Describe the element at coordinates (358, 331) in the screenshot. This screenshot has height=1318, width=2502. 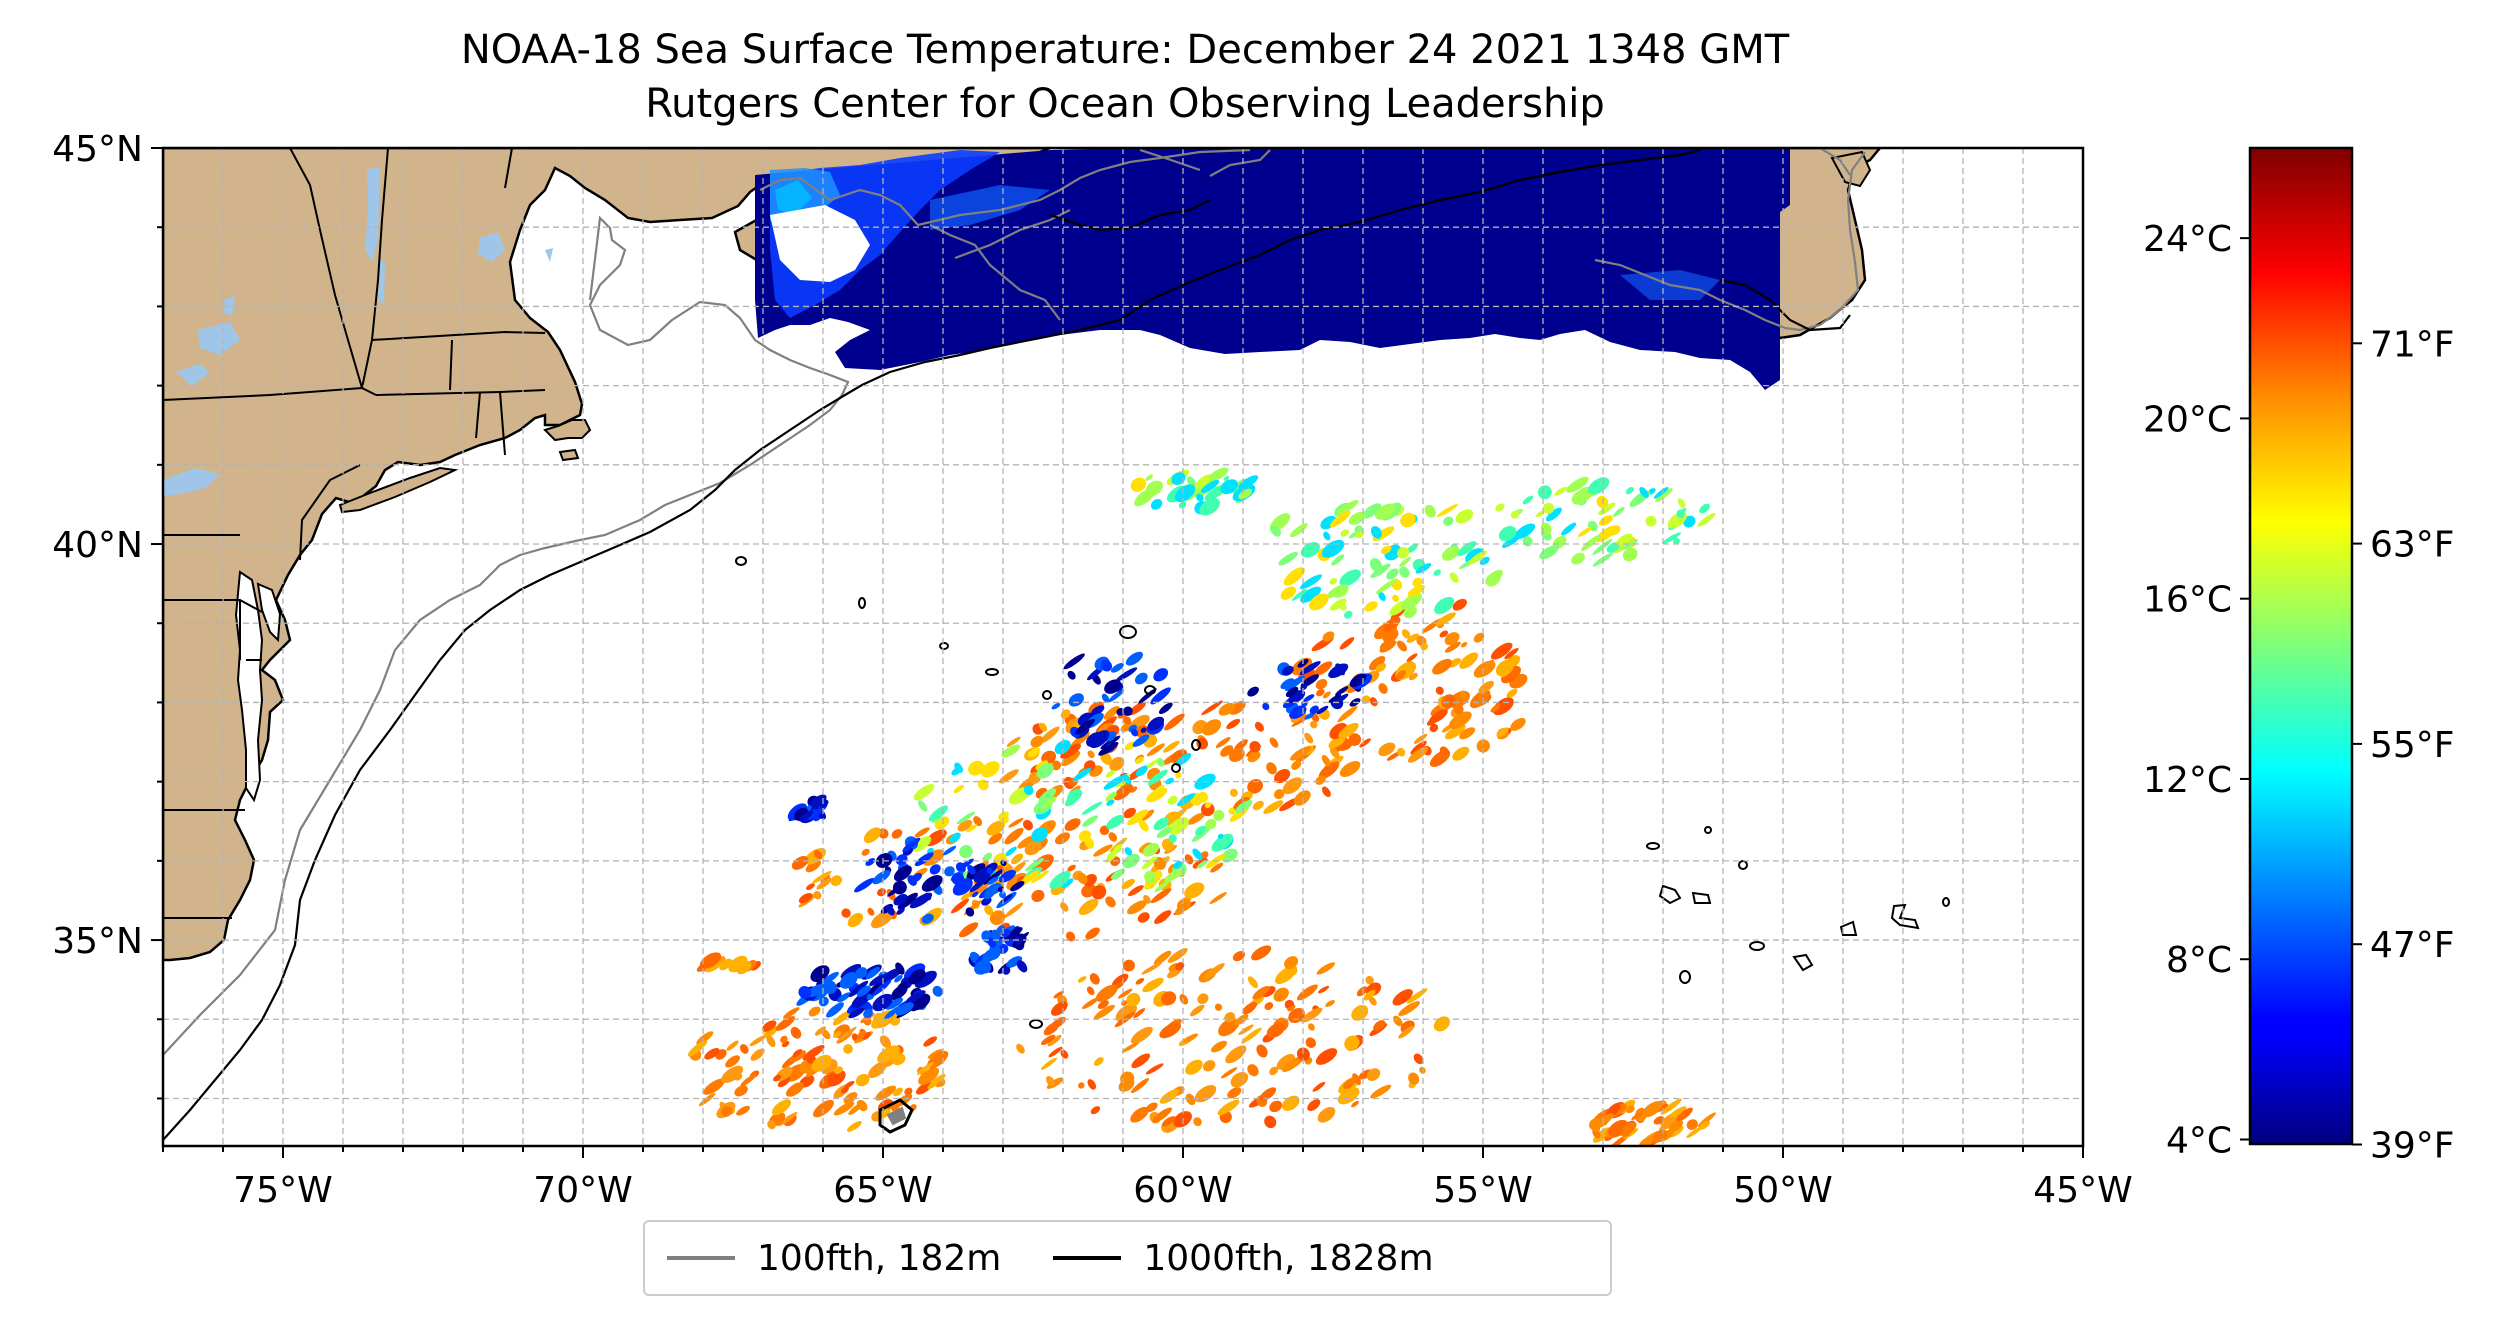
I see `inland-lakes` at that location.